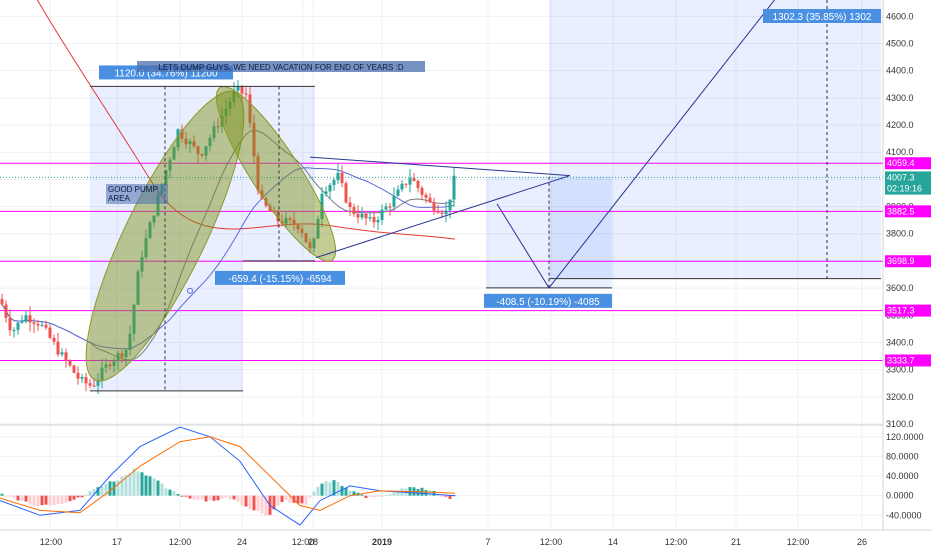 This screenshot has width=932, height=555. What do you see at coordinates (901, 177) in the screenshot?
I see `price-tag: 4007.3` at bounding box center [901, 177].